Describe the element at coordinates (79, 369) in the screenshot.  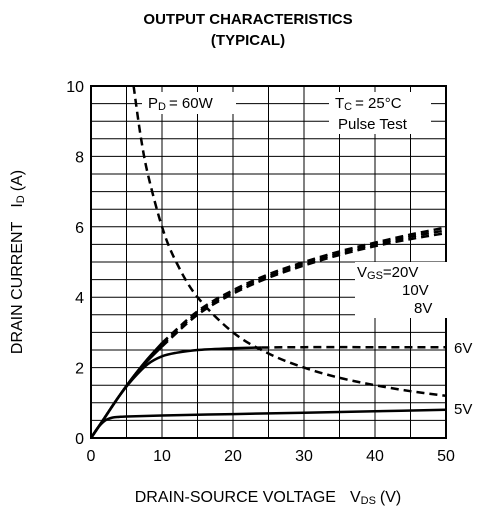
I see `y-tick-label: 2` at that location.